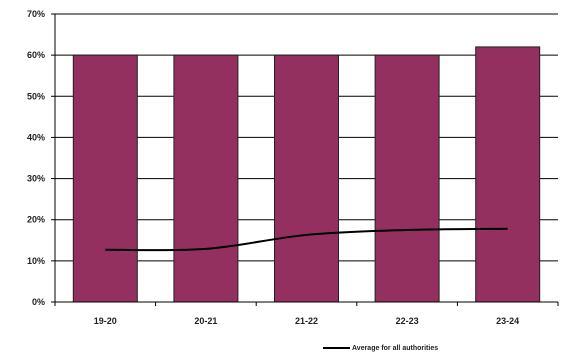 This screenshot has width=563, height=355. I want to click on y-tick-label: 20%, so click(36, 220).